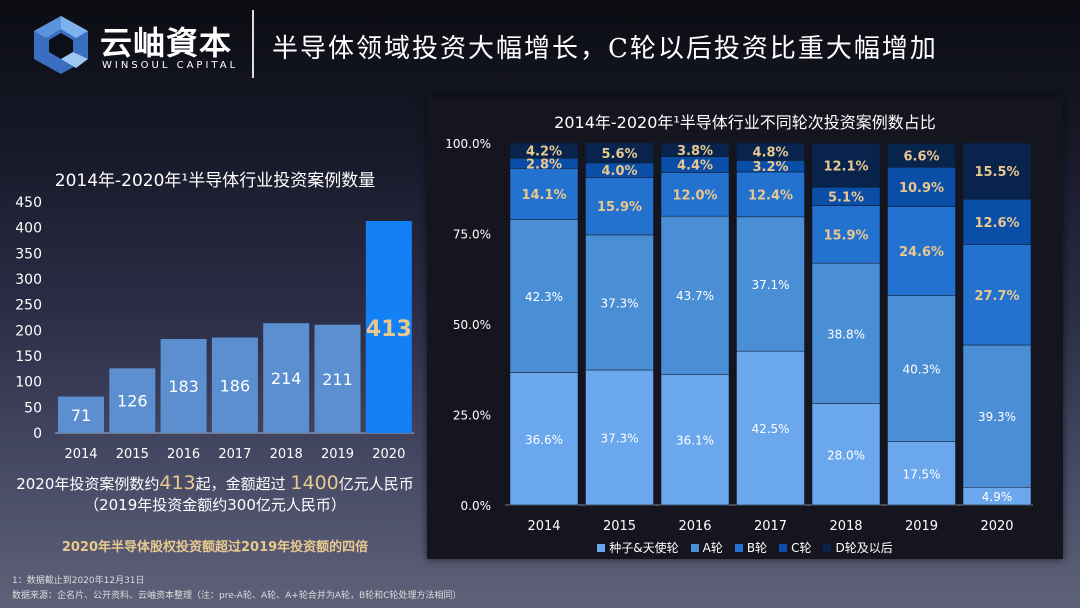 The height and width of the screenshot is (608, 1080). I want to click on text: 起，金额超过, so click(243, 484).